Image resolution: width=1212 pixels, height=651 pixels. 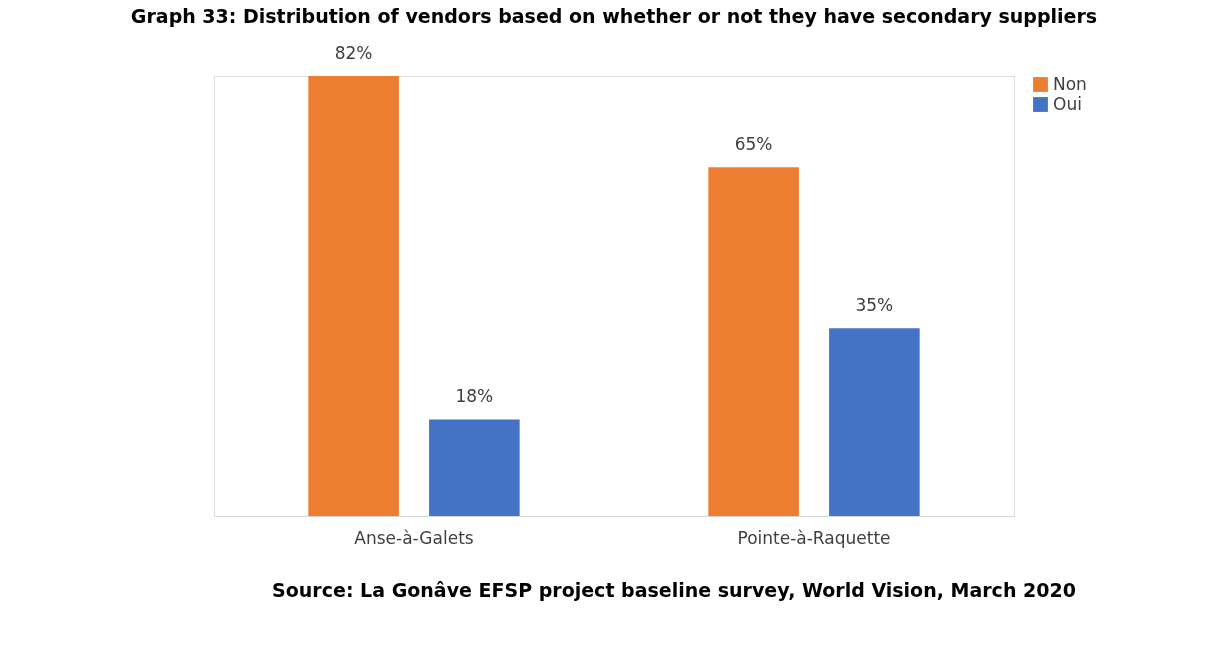 What do you see at coordinates (814, 537) in the screenshot?
I see `x-tick-label: Pointe-à-Raquette` at bounding box center [814, 537].